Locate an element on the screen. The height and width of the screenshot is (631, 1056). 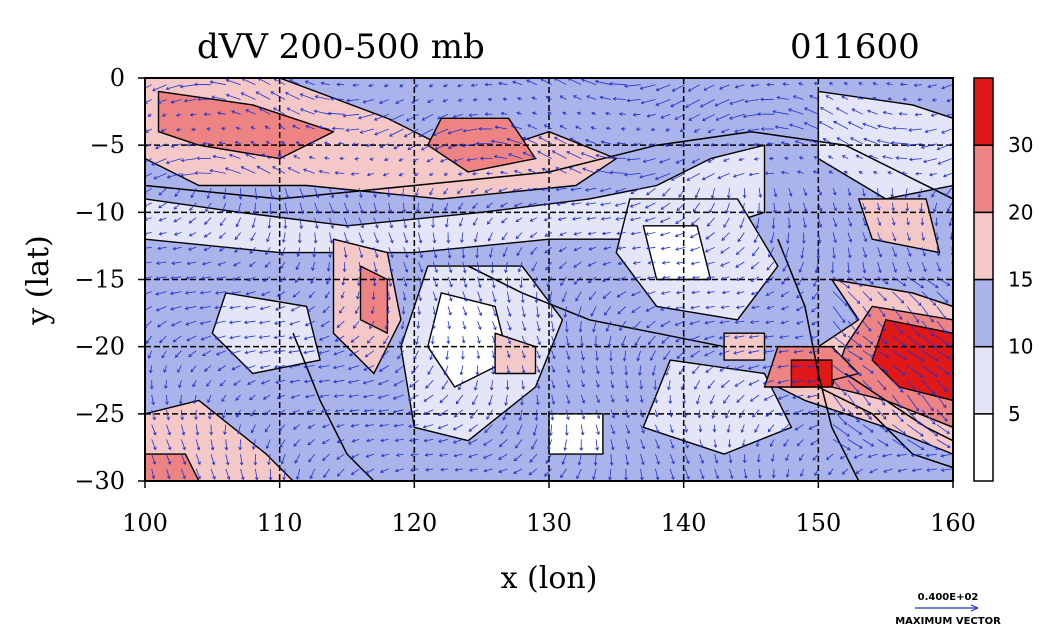
x-tick-label: 160 is located at coordinates (953, 523).